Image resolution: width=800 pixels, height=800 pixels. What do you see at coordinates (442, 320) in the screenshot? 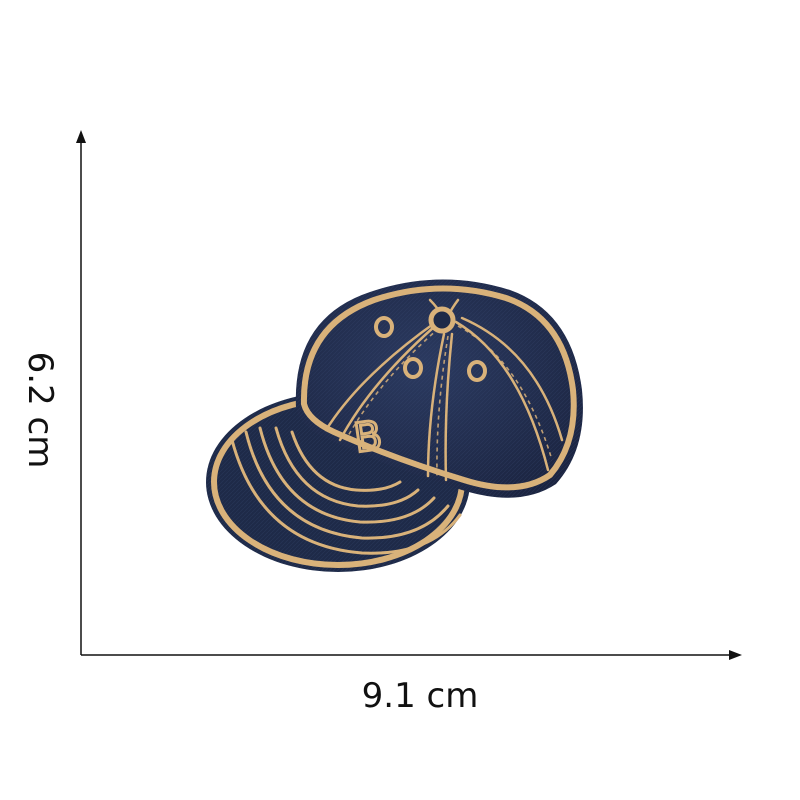
I see `cap-button` at bounding box center [442, 320].